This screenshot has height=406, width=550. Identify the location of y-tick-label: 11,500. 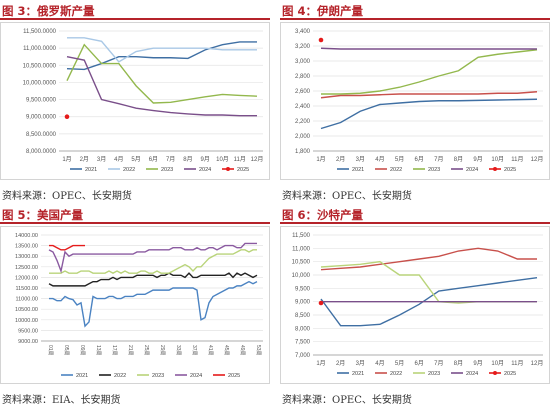
(301, 236).